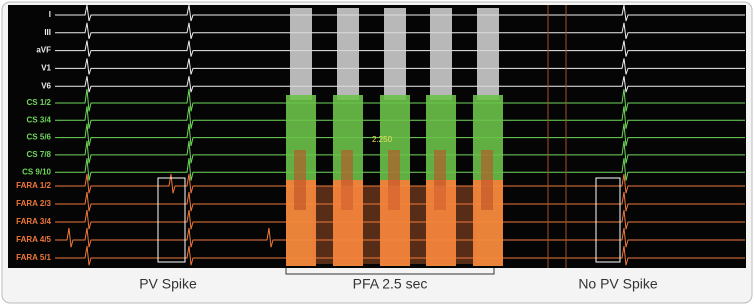 This screenshot has height=305, width=754. What do you see at coordinates (39, 102) in the screenshot?
I see `channel-label: CS 1/2` at bounding box center [39, 102].